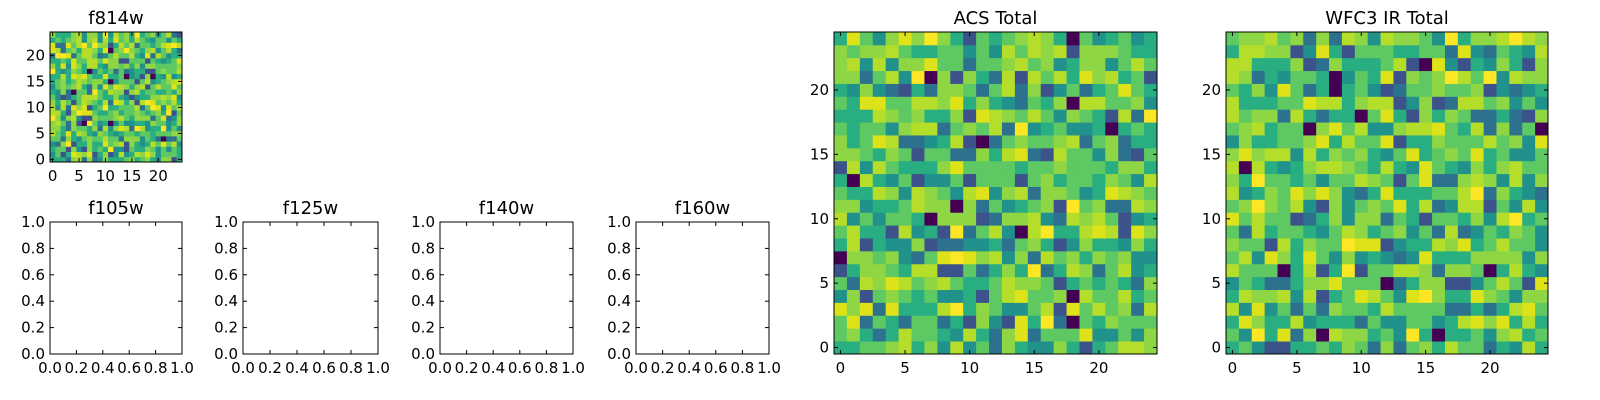 The image size is (1600, 400). Describe the element at coordinates (33, 275) in the screenshot. I see `y-tick-label: 0.6` at that location.